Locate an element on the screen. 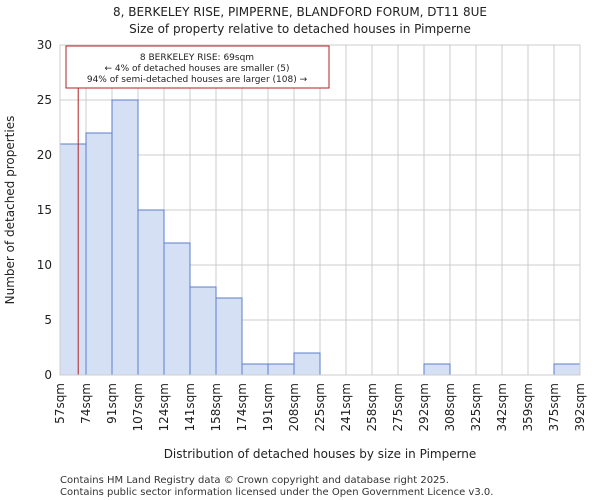  x-tick-label: 258sqm is located at coordinates (372, 407).